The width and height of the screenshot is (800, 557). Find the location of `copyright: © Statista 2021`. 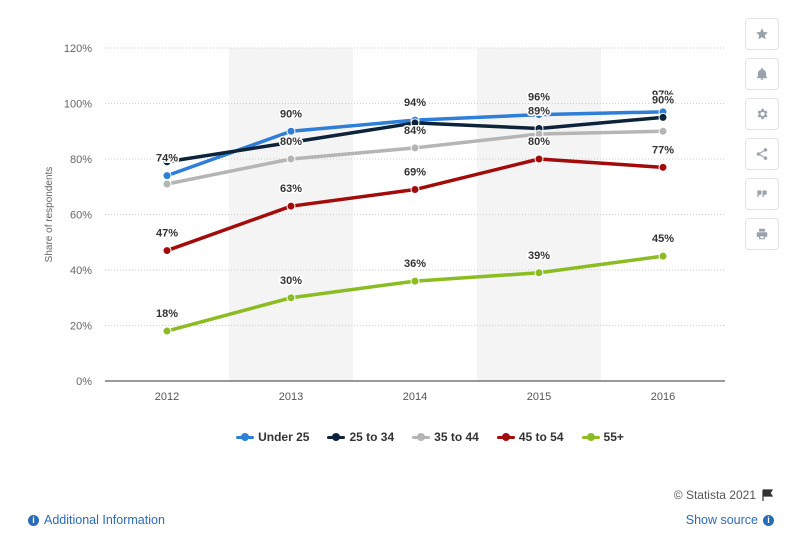

copyright: © Statista 2021 is located at coordinates (724, 495).